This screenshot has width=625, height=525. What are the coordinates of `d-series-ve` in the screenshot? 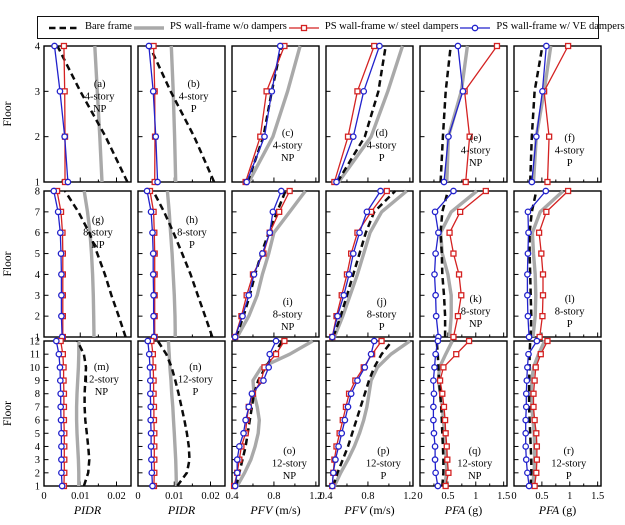 It's located at (358, 114).